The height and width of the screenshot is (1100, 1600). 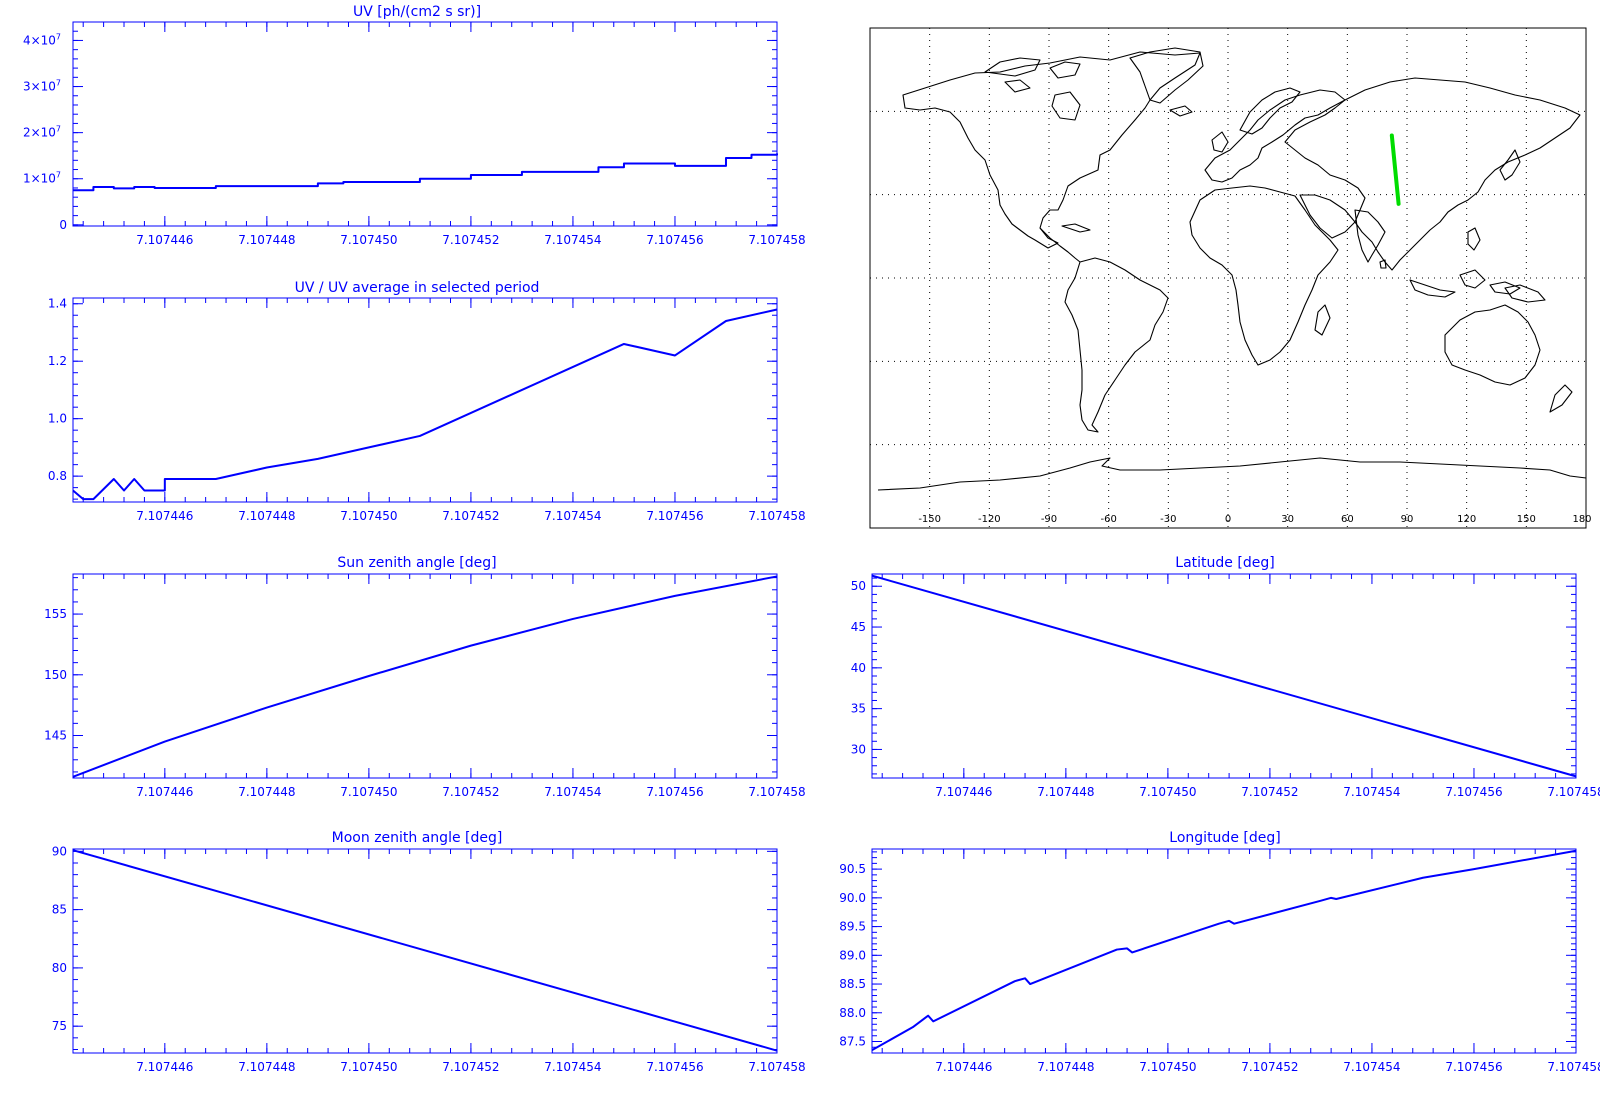 What do you see at coordinates (1049, 519) in the screenshot?
I see `map-lon-label: -90` at bounding box center [1049, 519].